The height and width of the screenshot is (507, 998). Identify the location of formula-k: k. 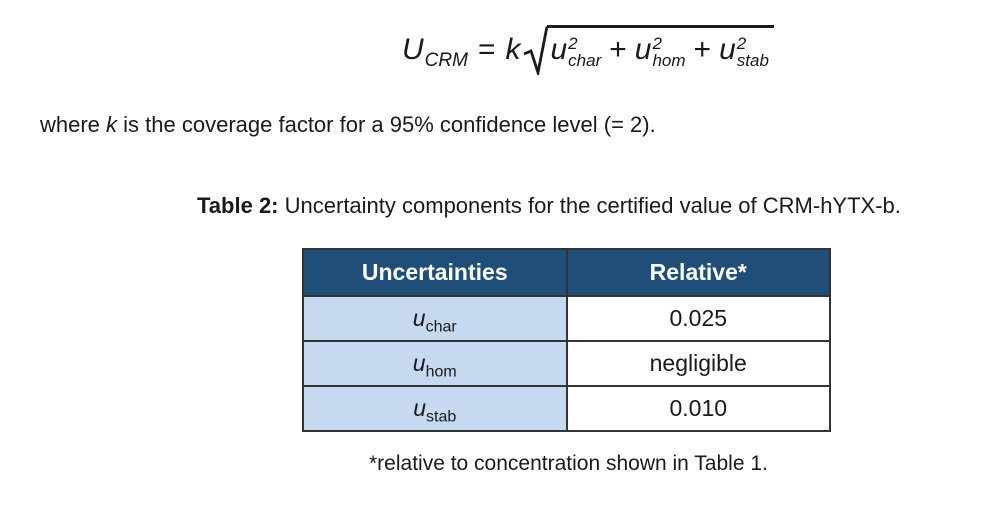
(513, 49).